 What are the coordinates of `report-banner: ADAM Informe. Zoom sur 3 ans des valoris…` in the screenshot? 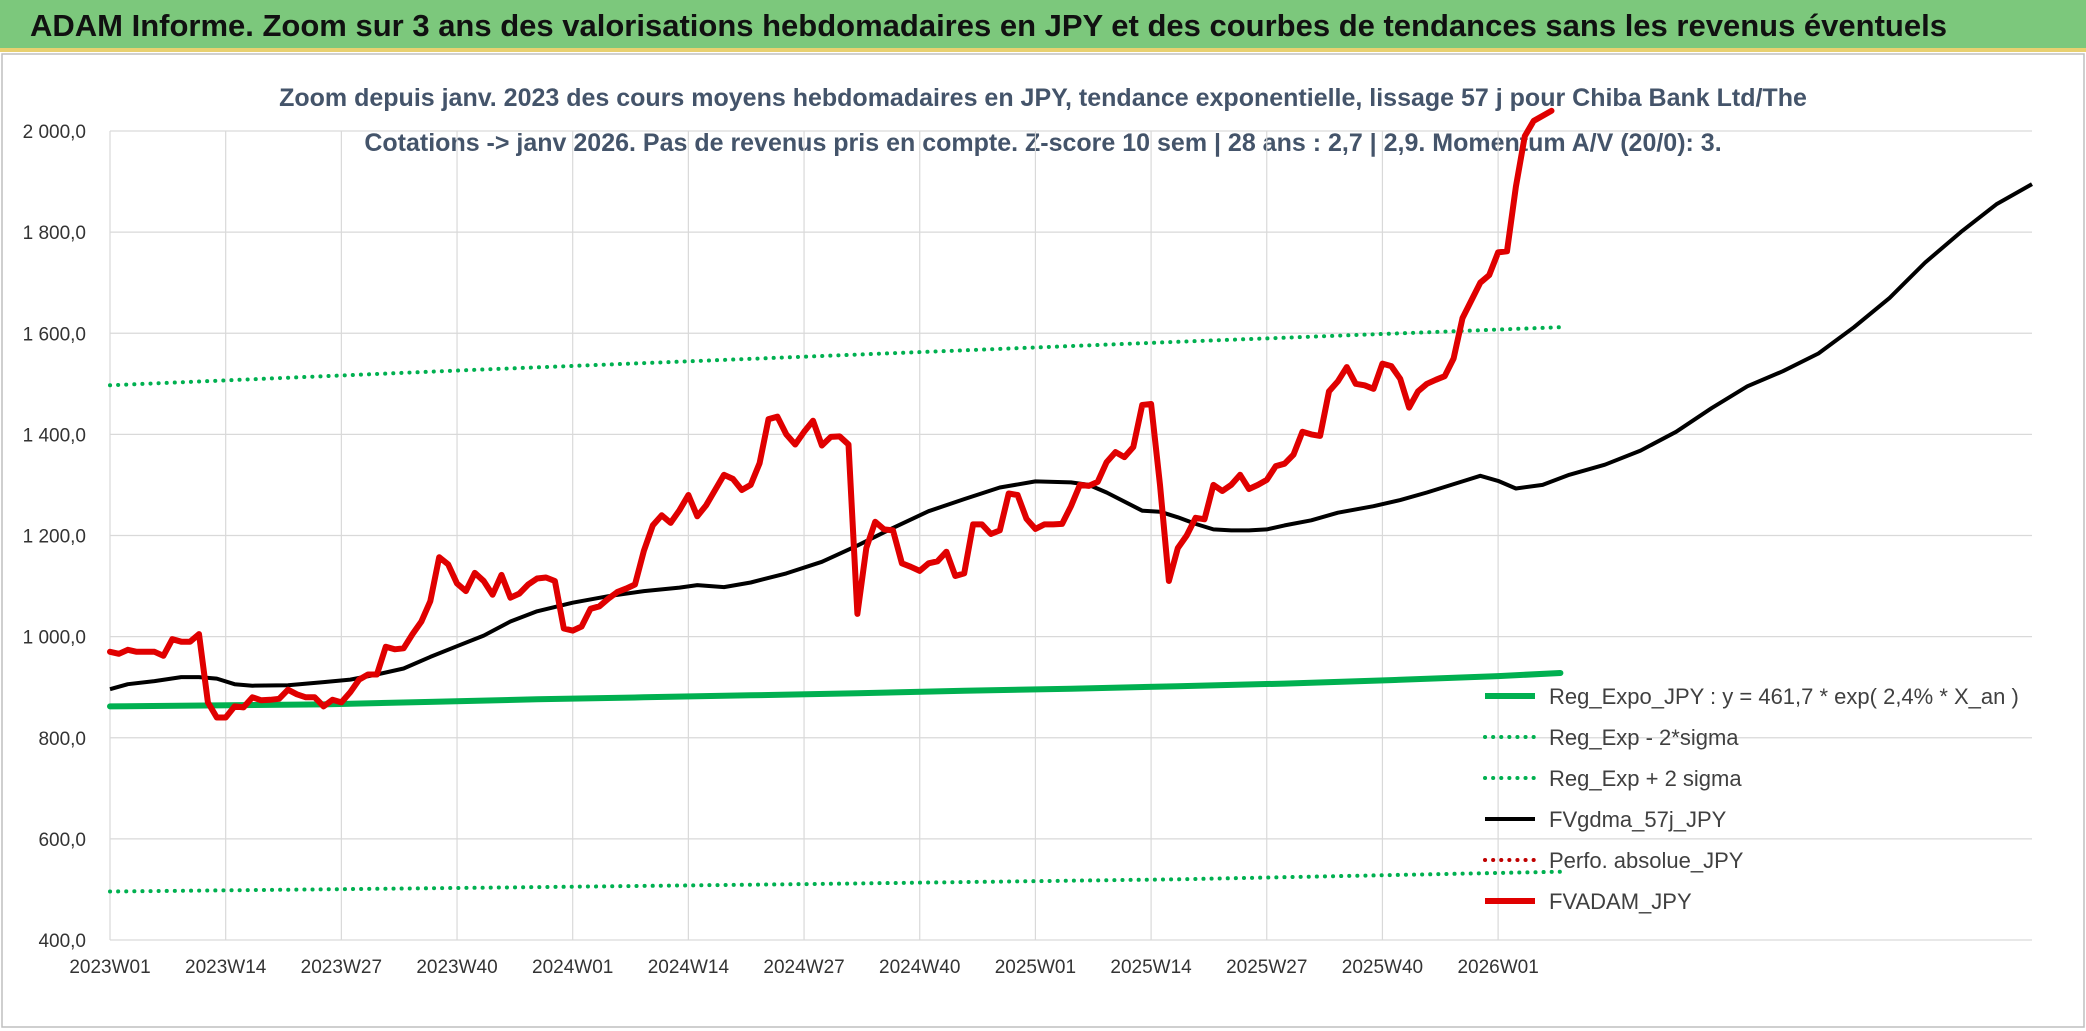 It's located at (1043, 26).